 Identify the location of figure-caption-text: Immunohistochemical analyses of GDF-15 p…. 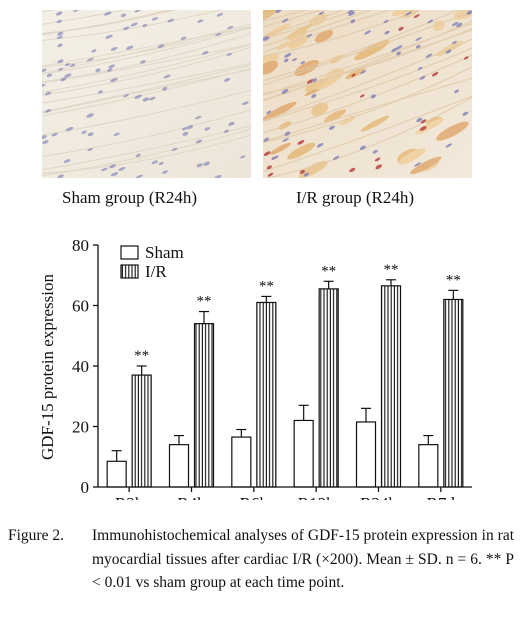
(303, 559).